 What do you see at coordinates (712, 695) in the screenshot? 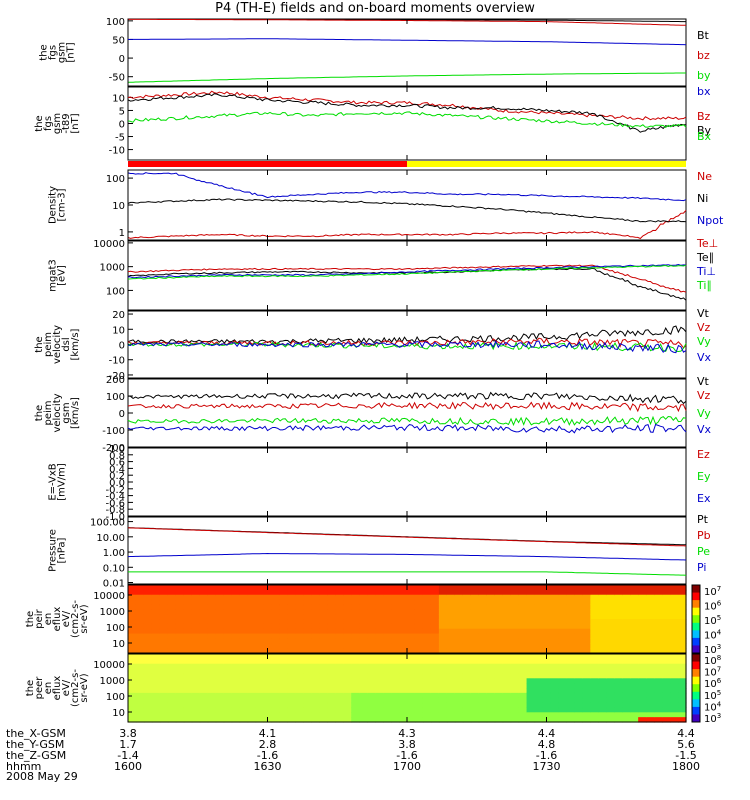
I see `colorbar-tick-label: 105` at bounding box center [712, 695].